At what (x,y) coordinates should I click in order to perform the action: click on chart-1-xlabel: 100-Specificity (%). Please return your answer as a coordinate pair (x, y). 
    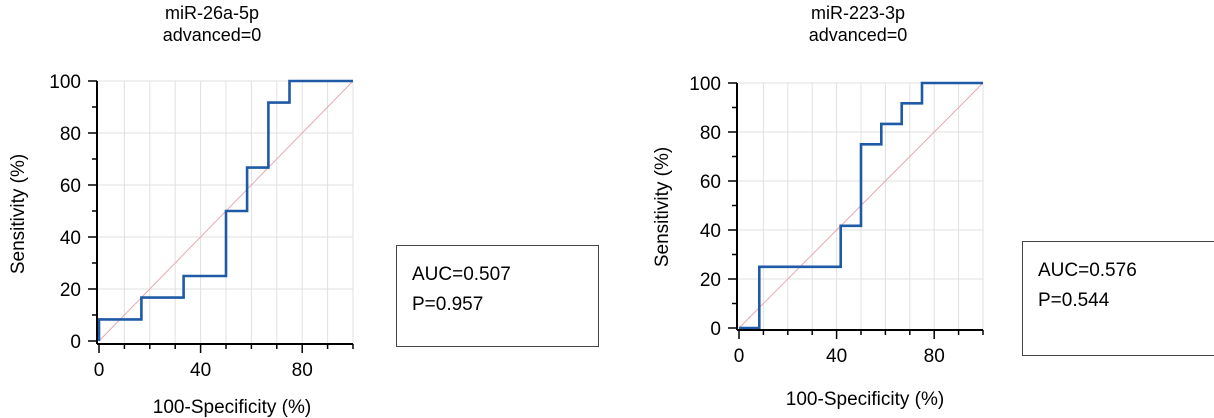
    Looking at the image, I should click on (232, 407).